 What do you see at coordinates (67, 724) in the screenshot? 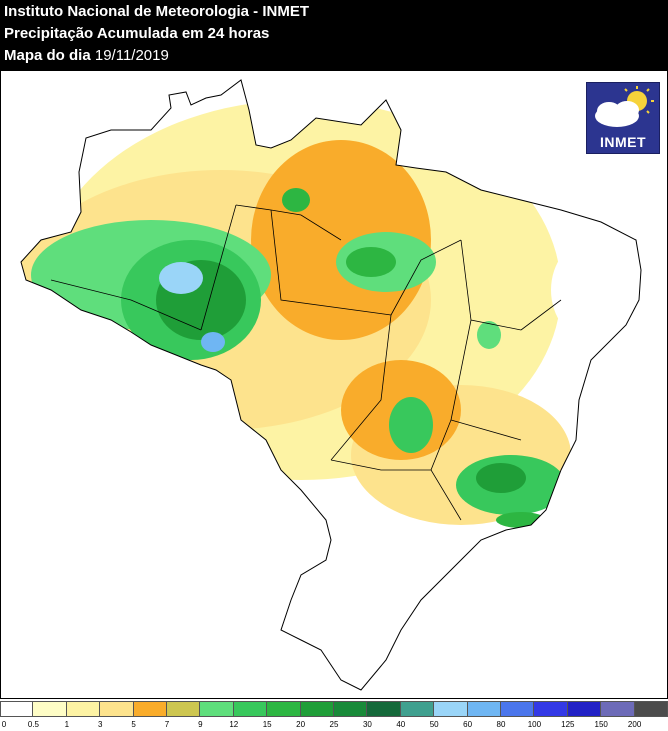
I see `legend-tick: 1` at bounding box center [67, 724].